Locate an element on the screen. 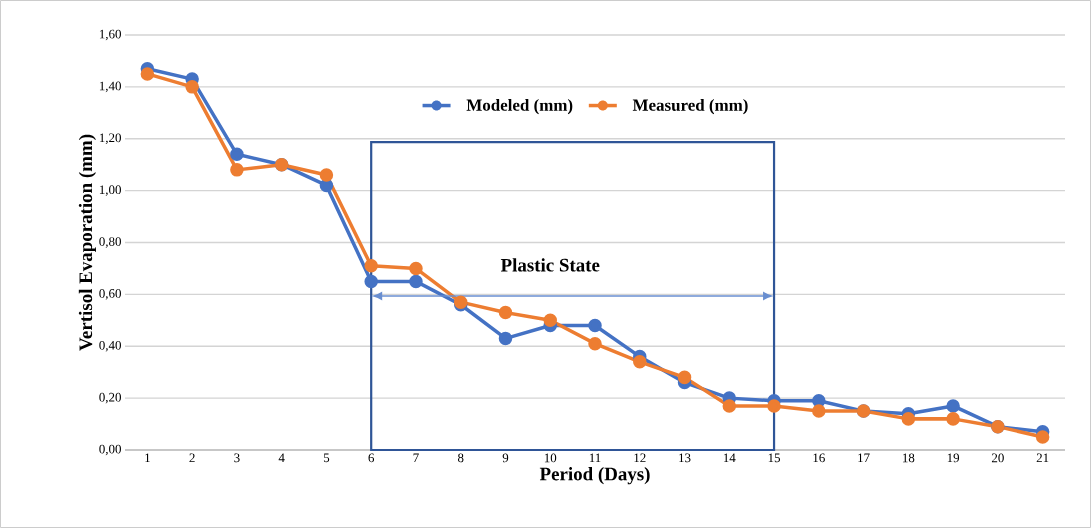 This screenshot has width=1091, height=528. x-tick-label: 11 is located at coordinates (595, 458).